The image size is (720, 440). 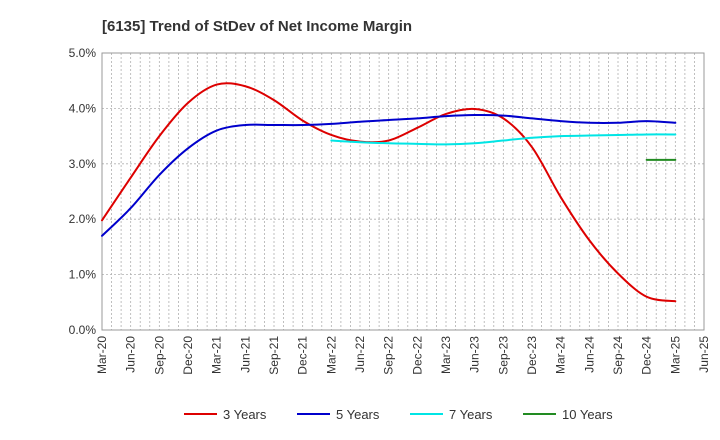 I want to click on x-tick-label: Dec-22, so click(x=417, y=355).